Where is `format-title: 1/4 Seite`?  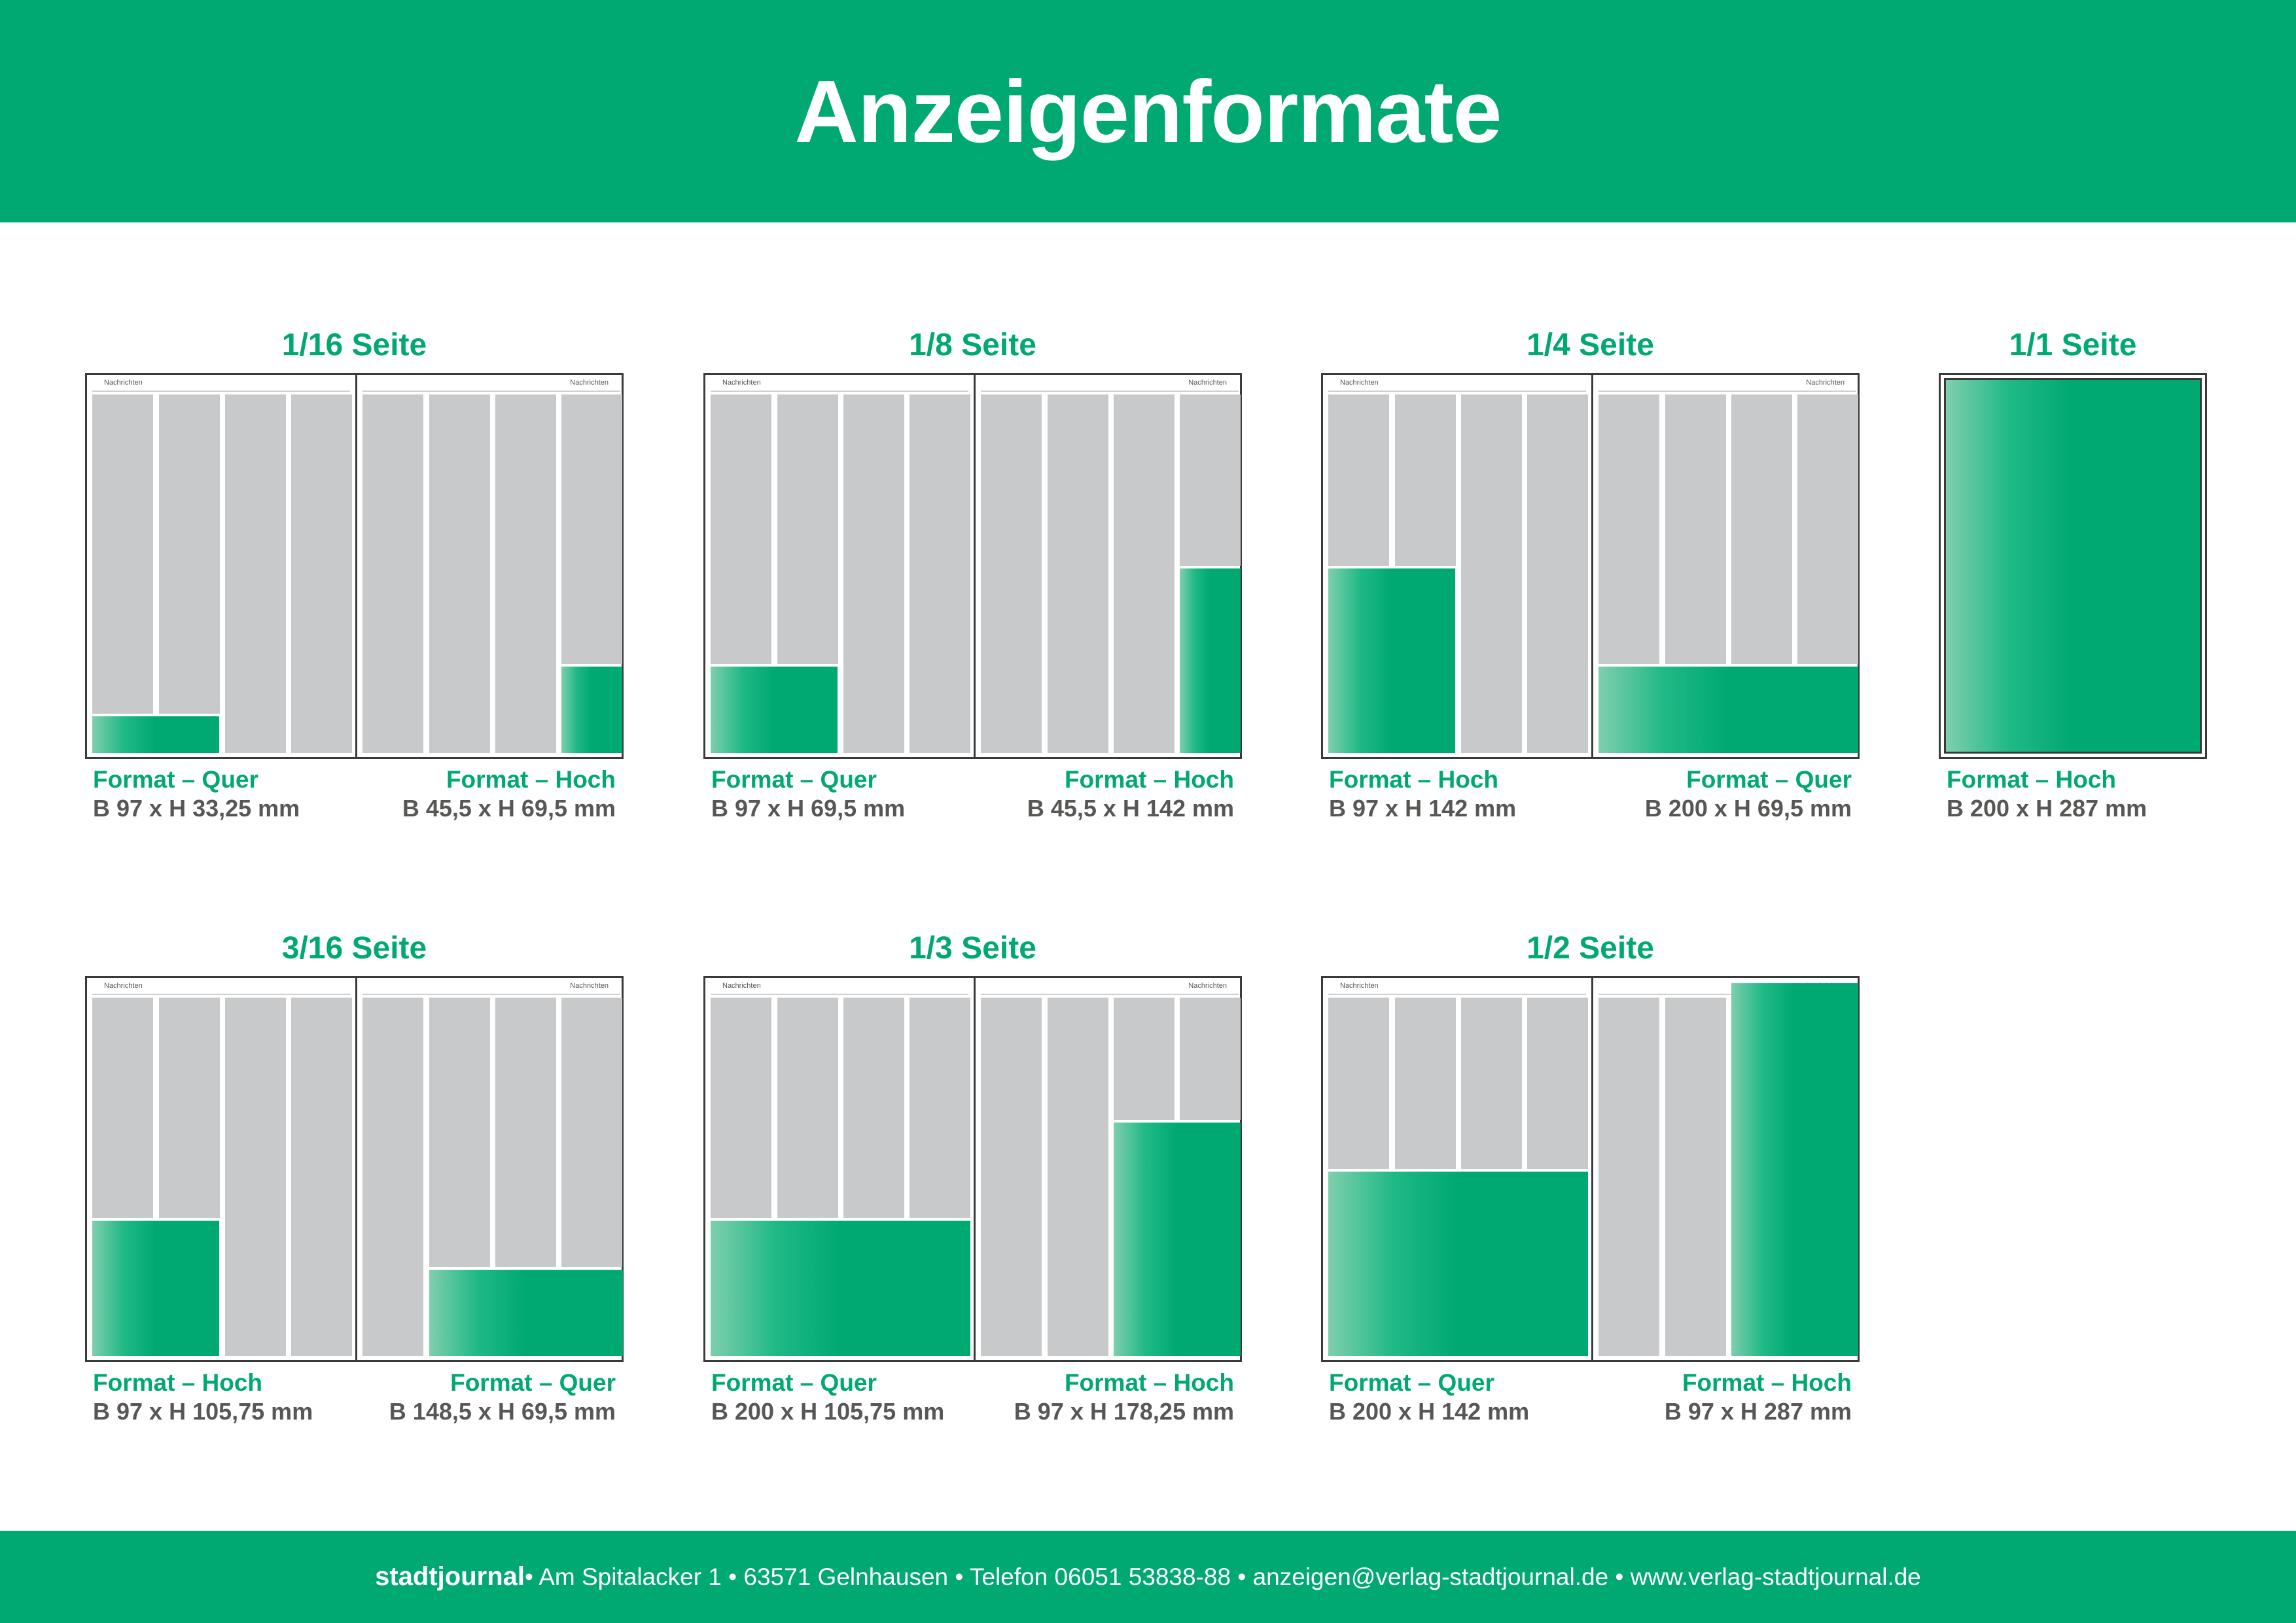 format-title: 1/4 Seite is located at coordinates (1590, 345).